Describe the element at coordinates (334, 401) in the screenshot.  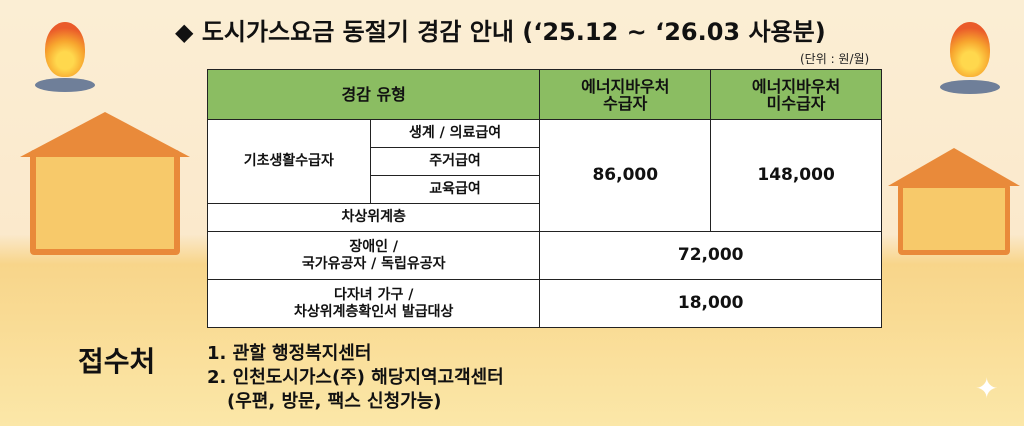
I see `reception-note: (우편, 방문, 팩스 신청가능)` at that location.